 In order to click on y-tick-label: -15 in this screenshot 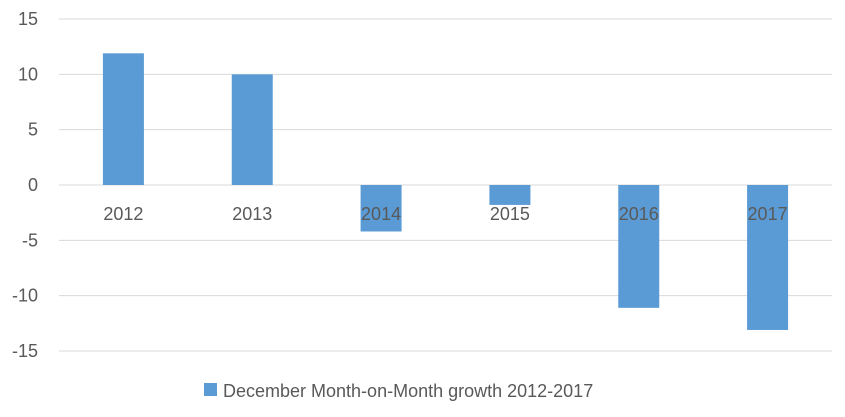, I will do `click(25, 351)`.